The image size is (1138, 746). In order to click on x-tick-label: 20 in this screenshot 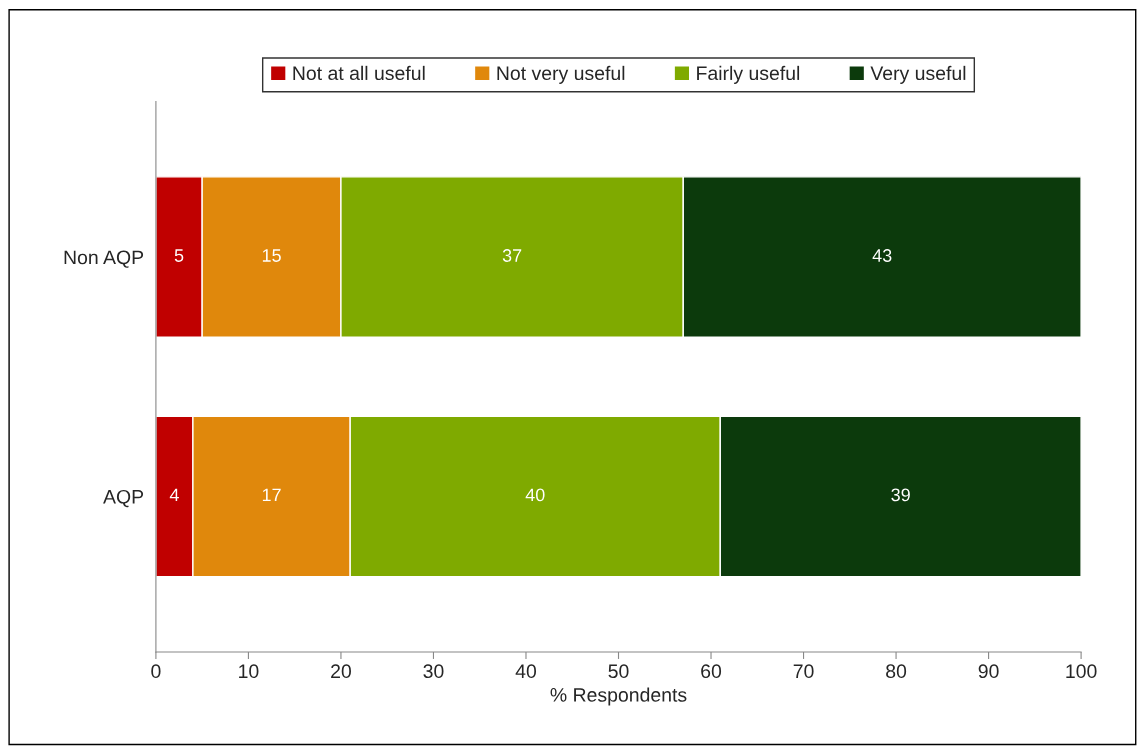, I will do `click(341, 671)`.